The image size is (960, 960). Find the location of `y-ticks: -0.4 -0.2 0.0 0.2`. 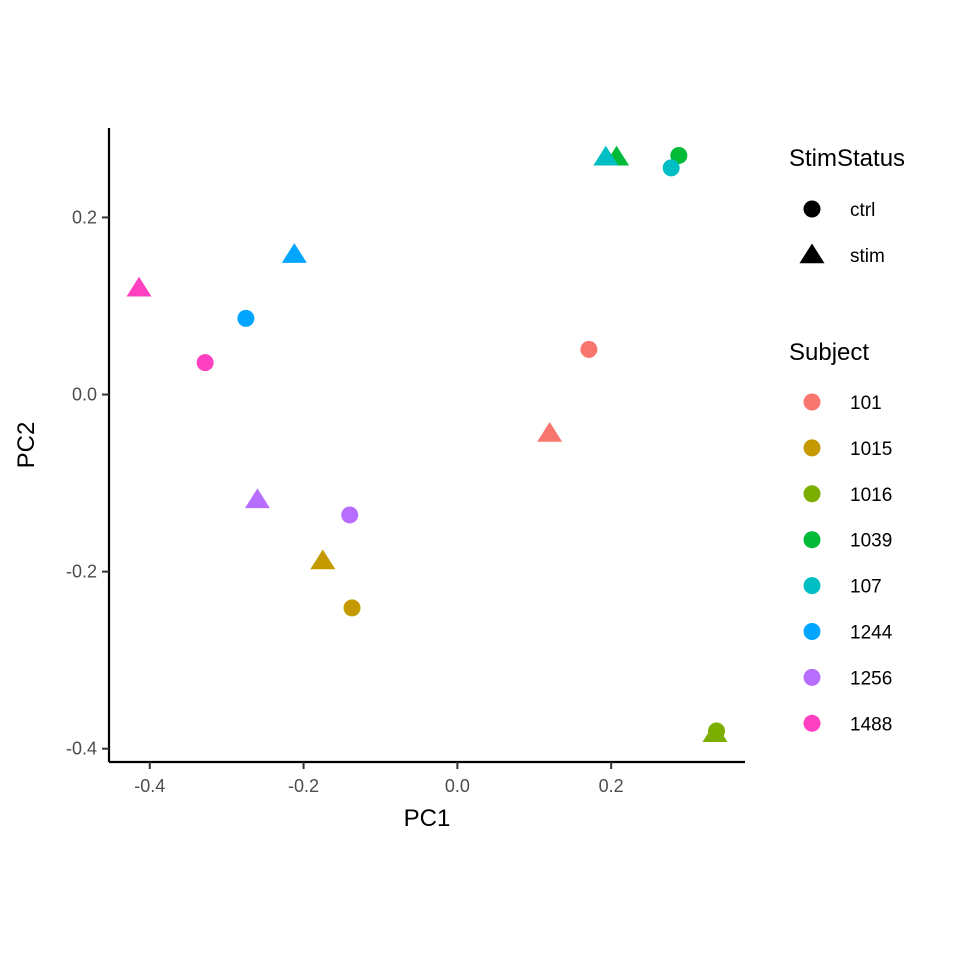

y-ticks: -0.4 -0.2 0.0 0.2 is located at coordinates (87, 483).